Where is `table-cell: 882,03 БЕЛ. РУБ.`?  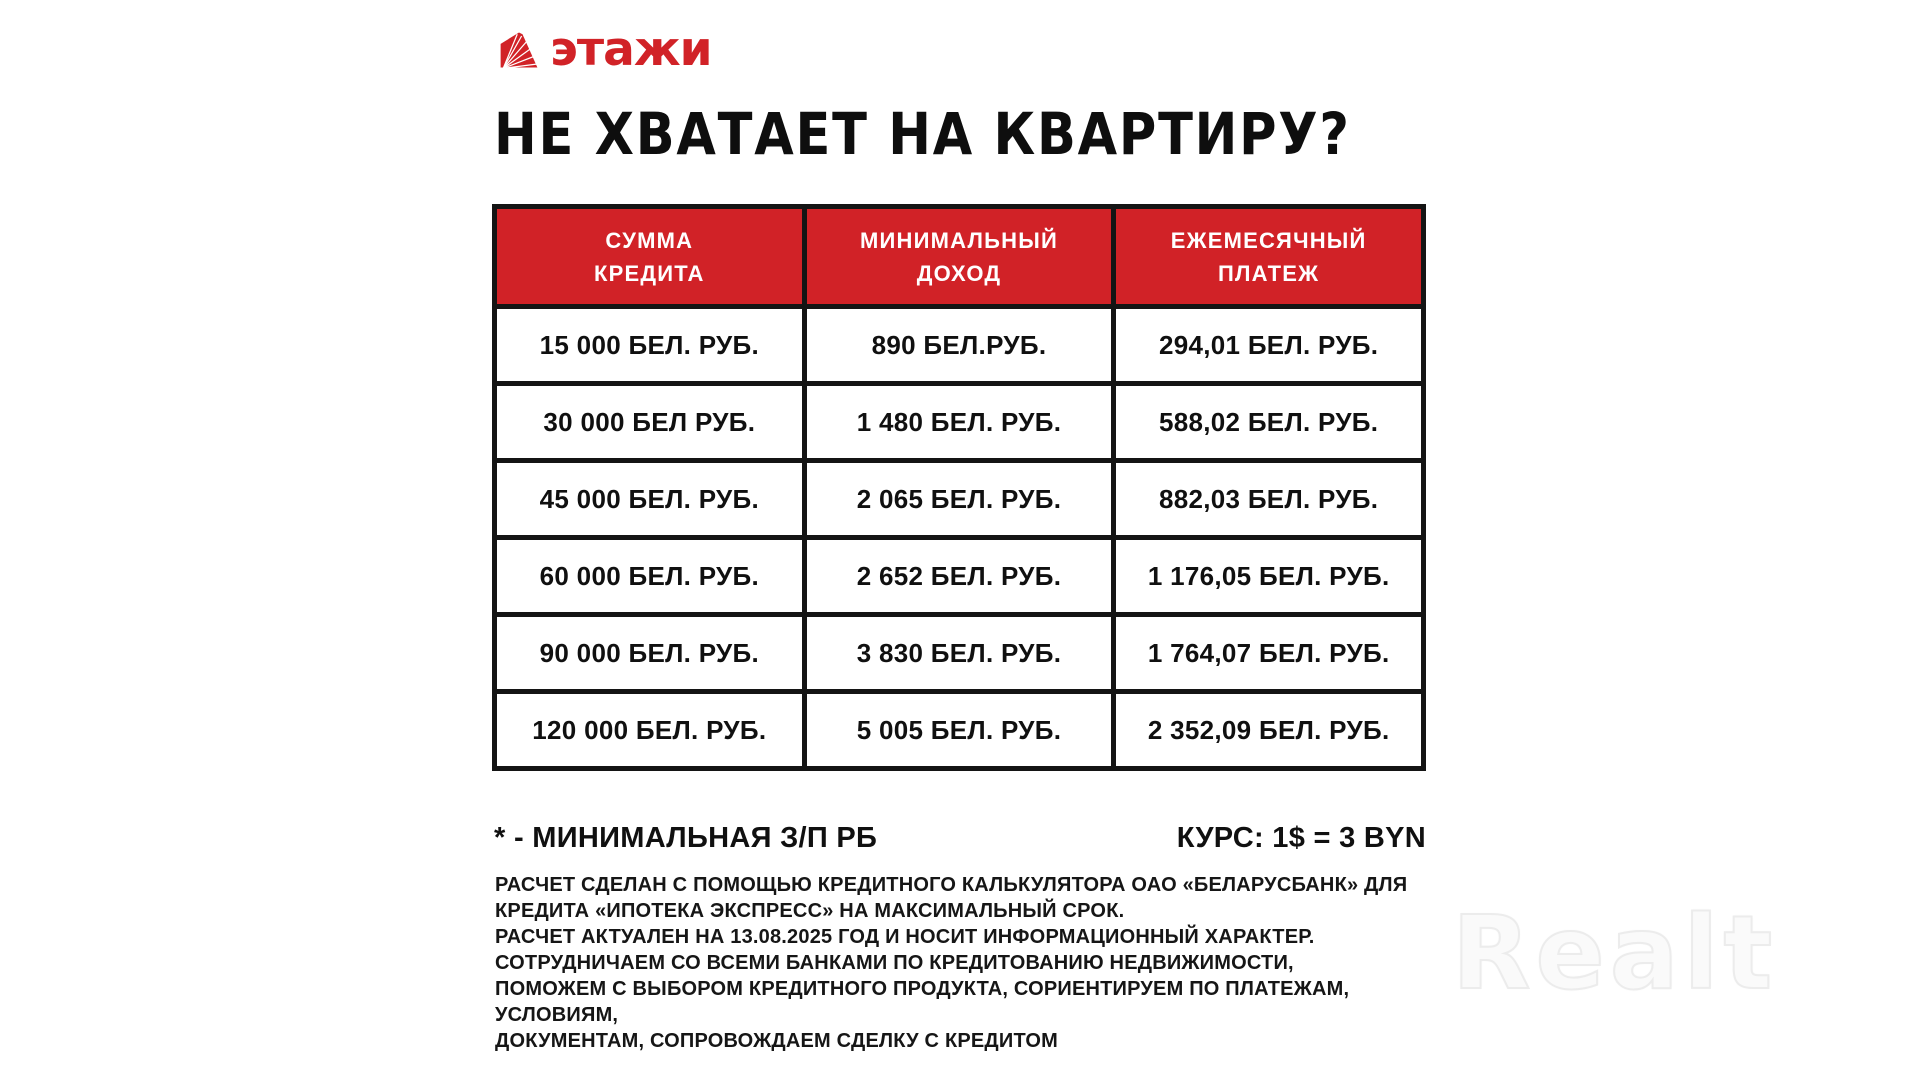
table-cell: 882,03 БЕЛ. РУБ. is located at coordinates (1268, 499).